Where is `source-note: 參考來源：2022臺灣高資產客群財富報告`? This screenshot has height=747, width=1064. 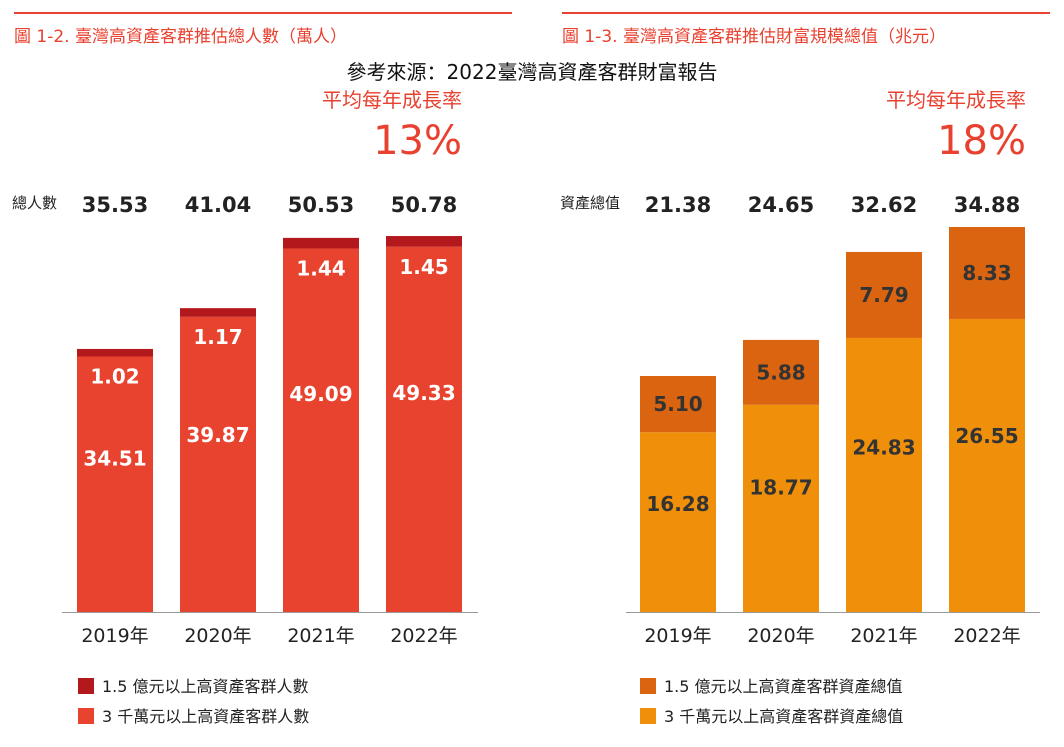
source-note: 參考來源：2022臺灣高資產客群財富報告 is located at coordinates (532, 72).